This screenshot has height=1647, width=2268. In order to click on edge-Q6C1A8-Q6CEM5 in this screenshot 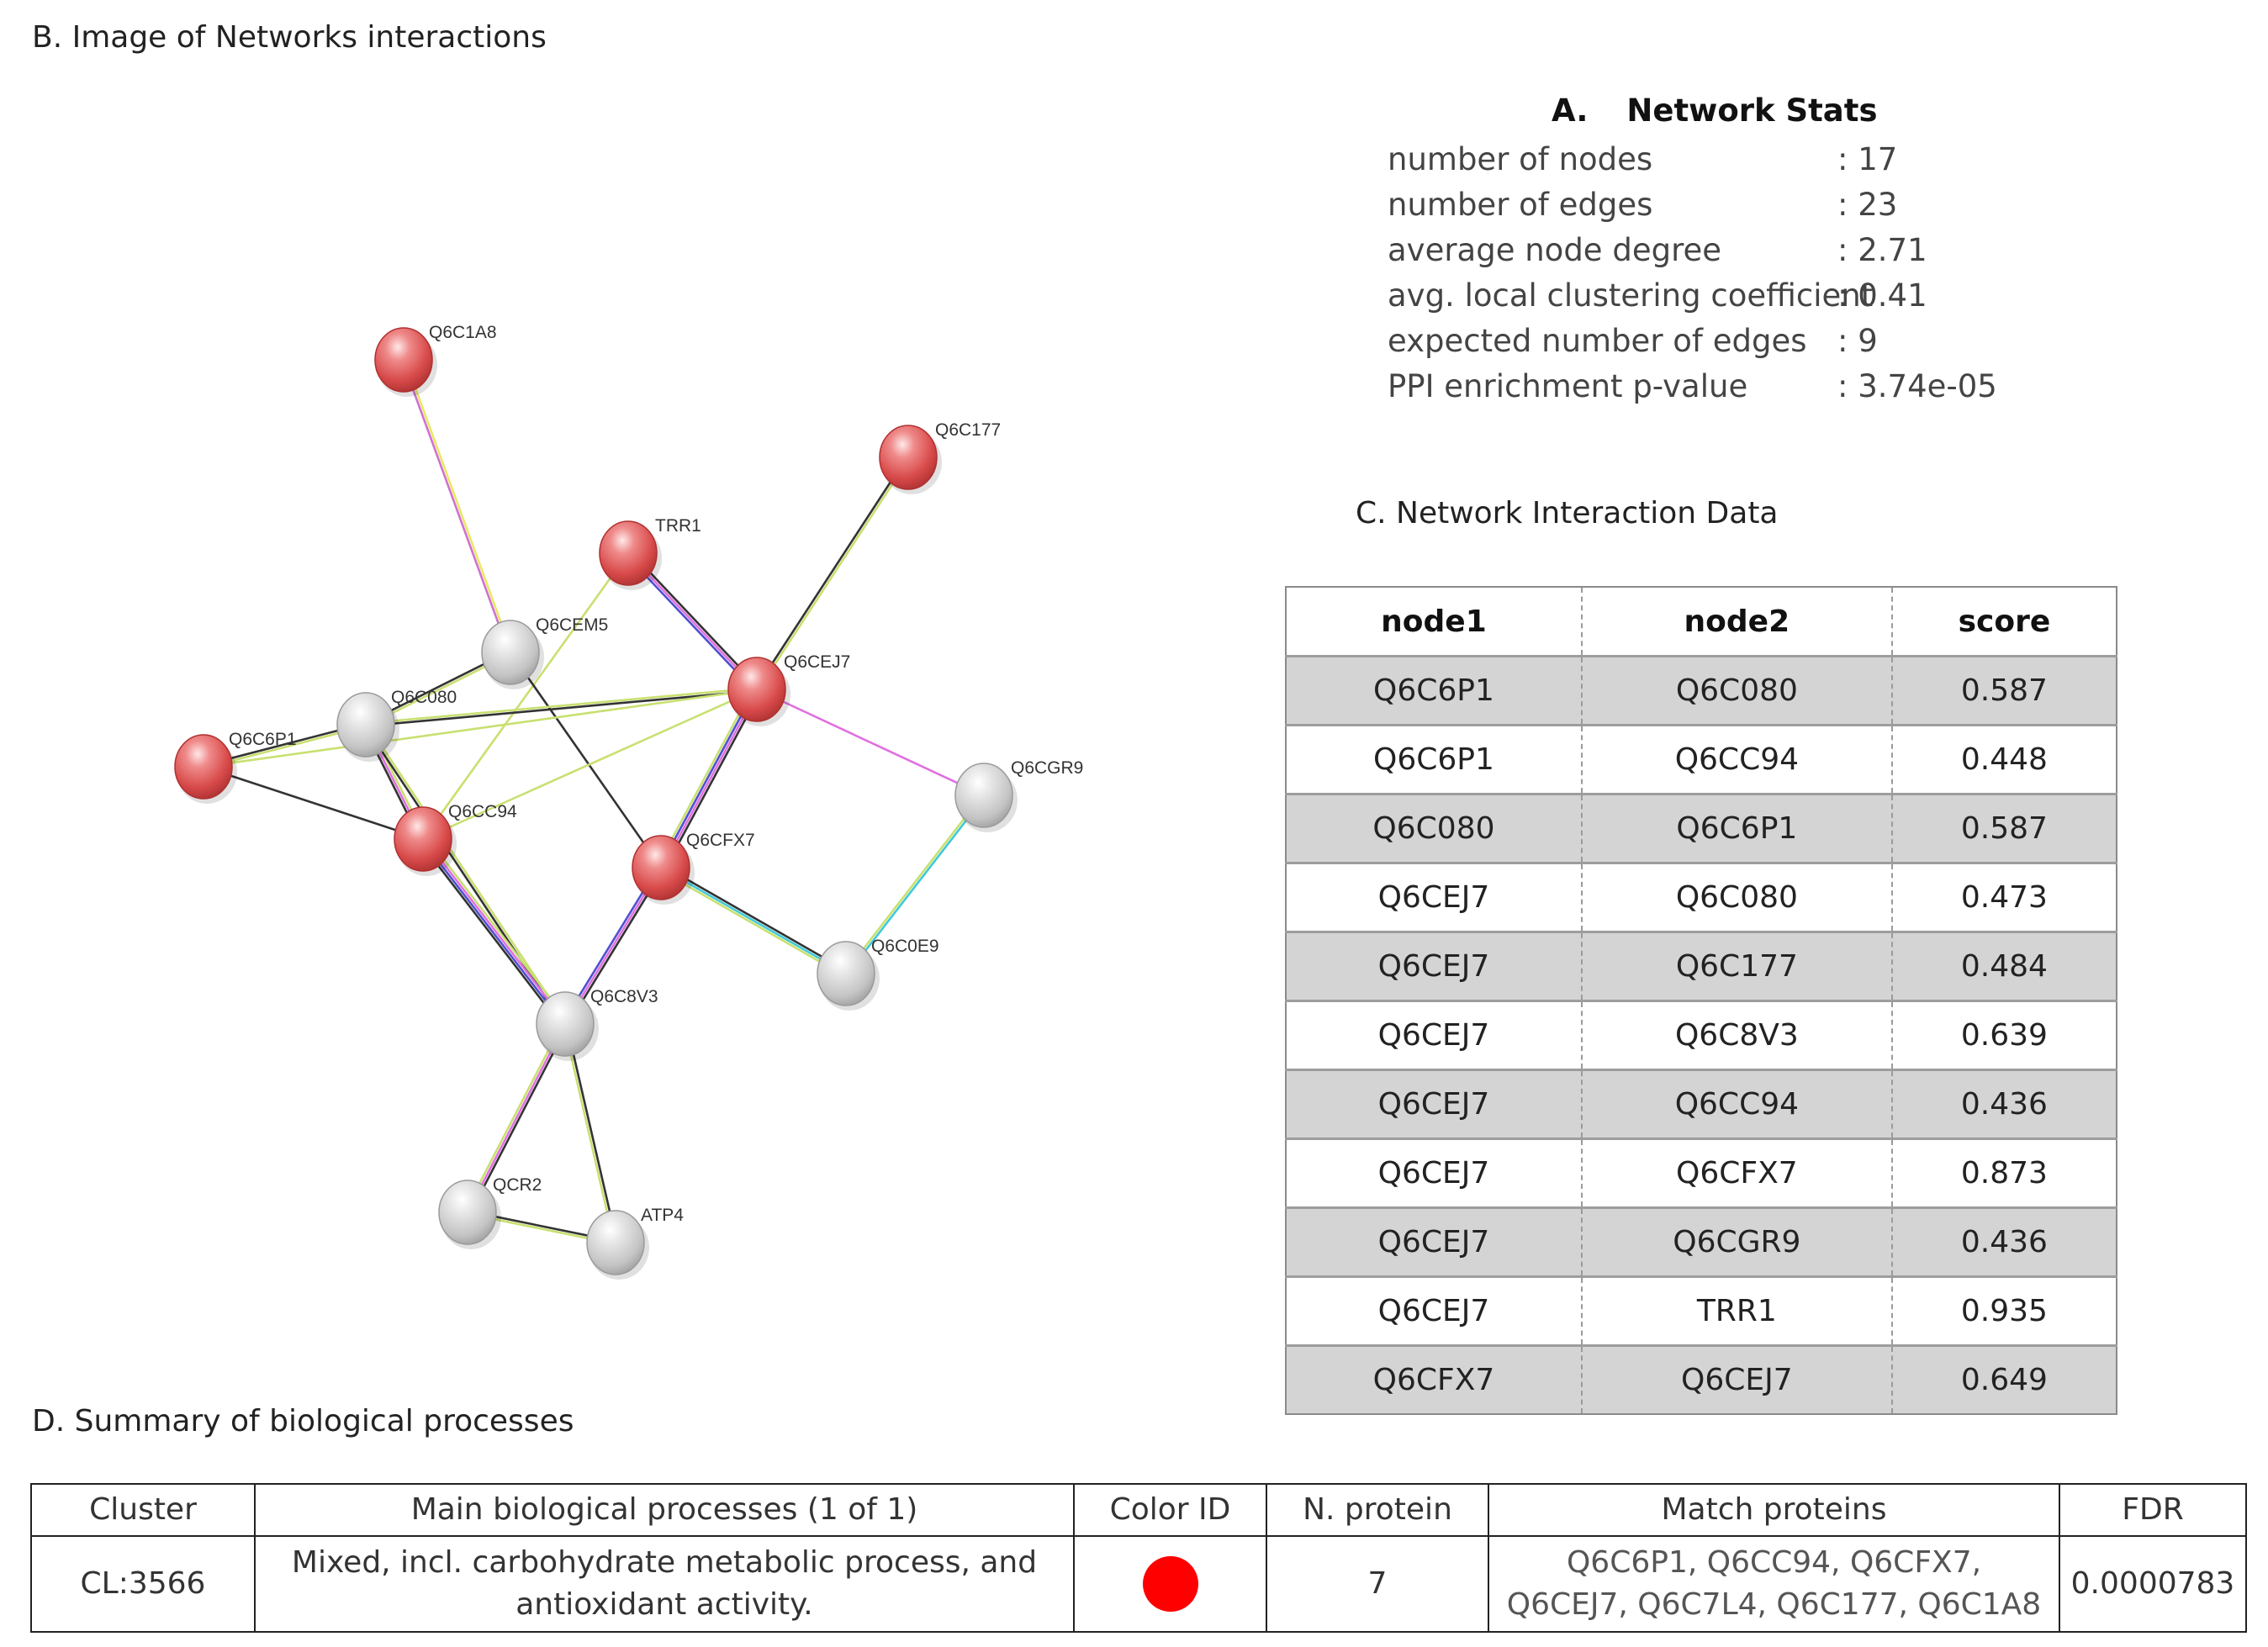, I will do `click(457, 506)`.